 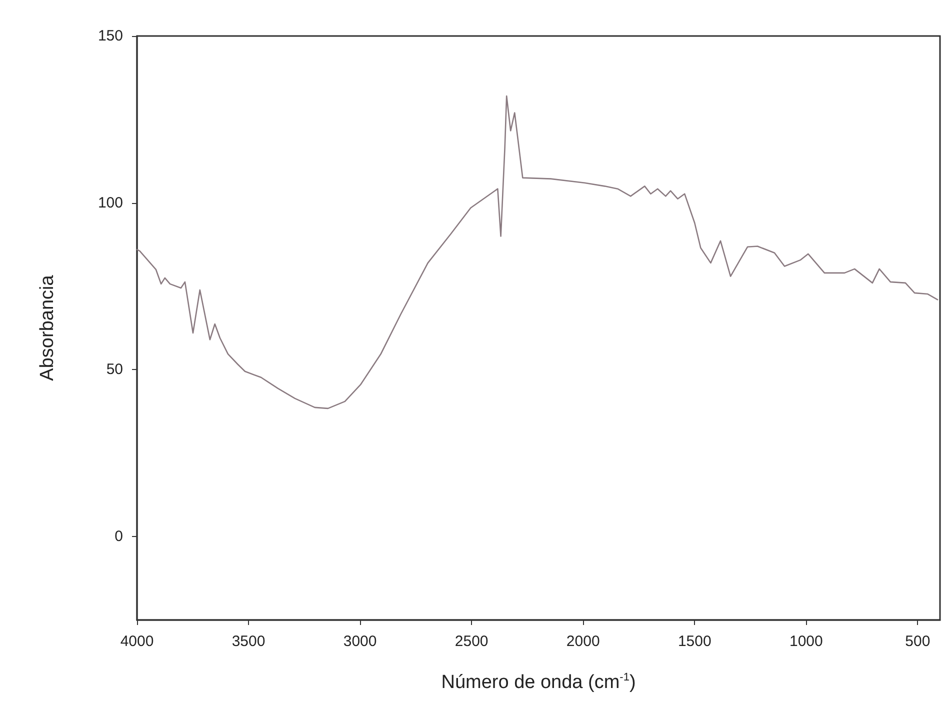 What do you see at coordinates (806, 641) in the screenshot?
I see `x-tick-label: 1000` at bounding box center [806, 641].